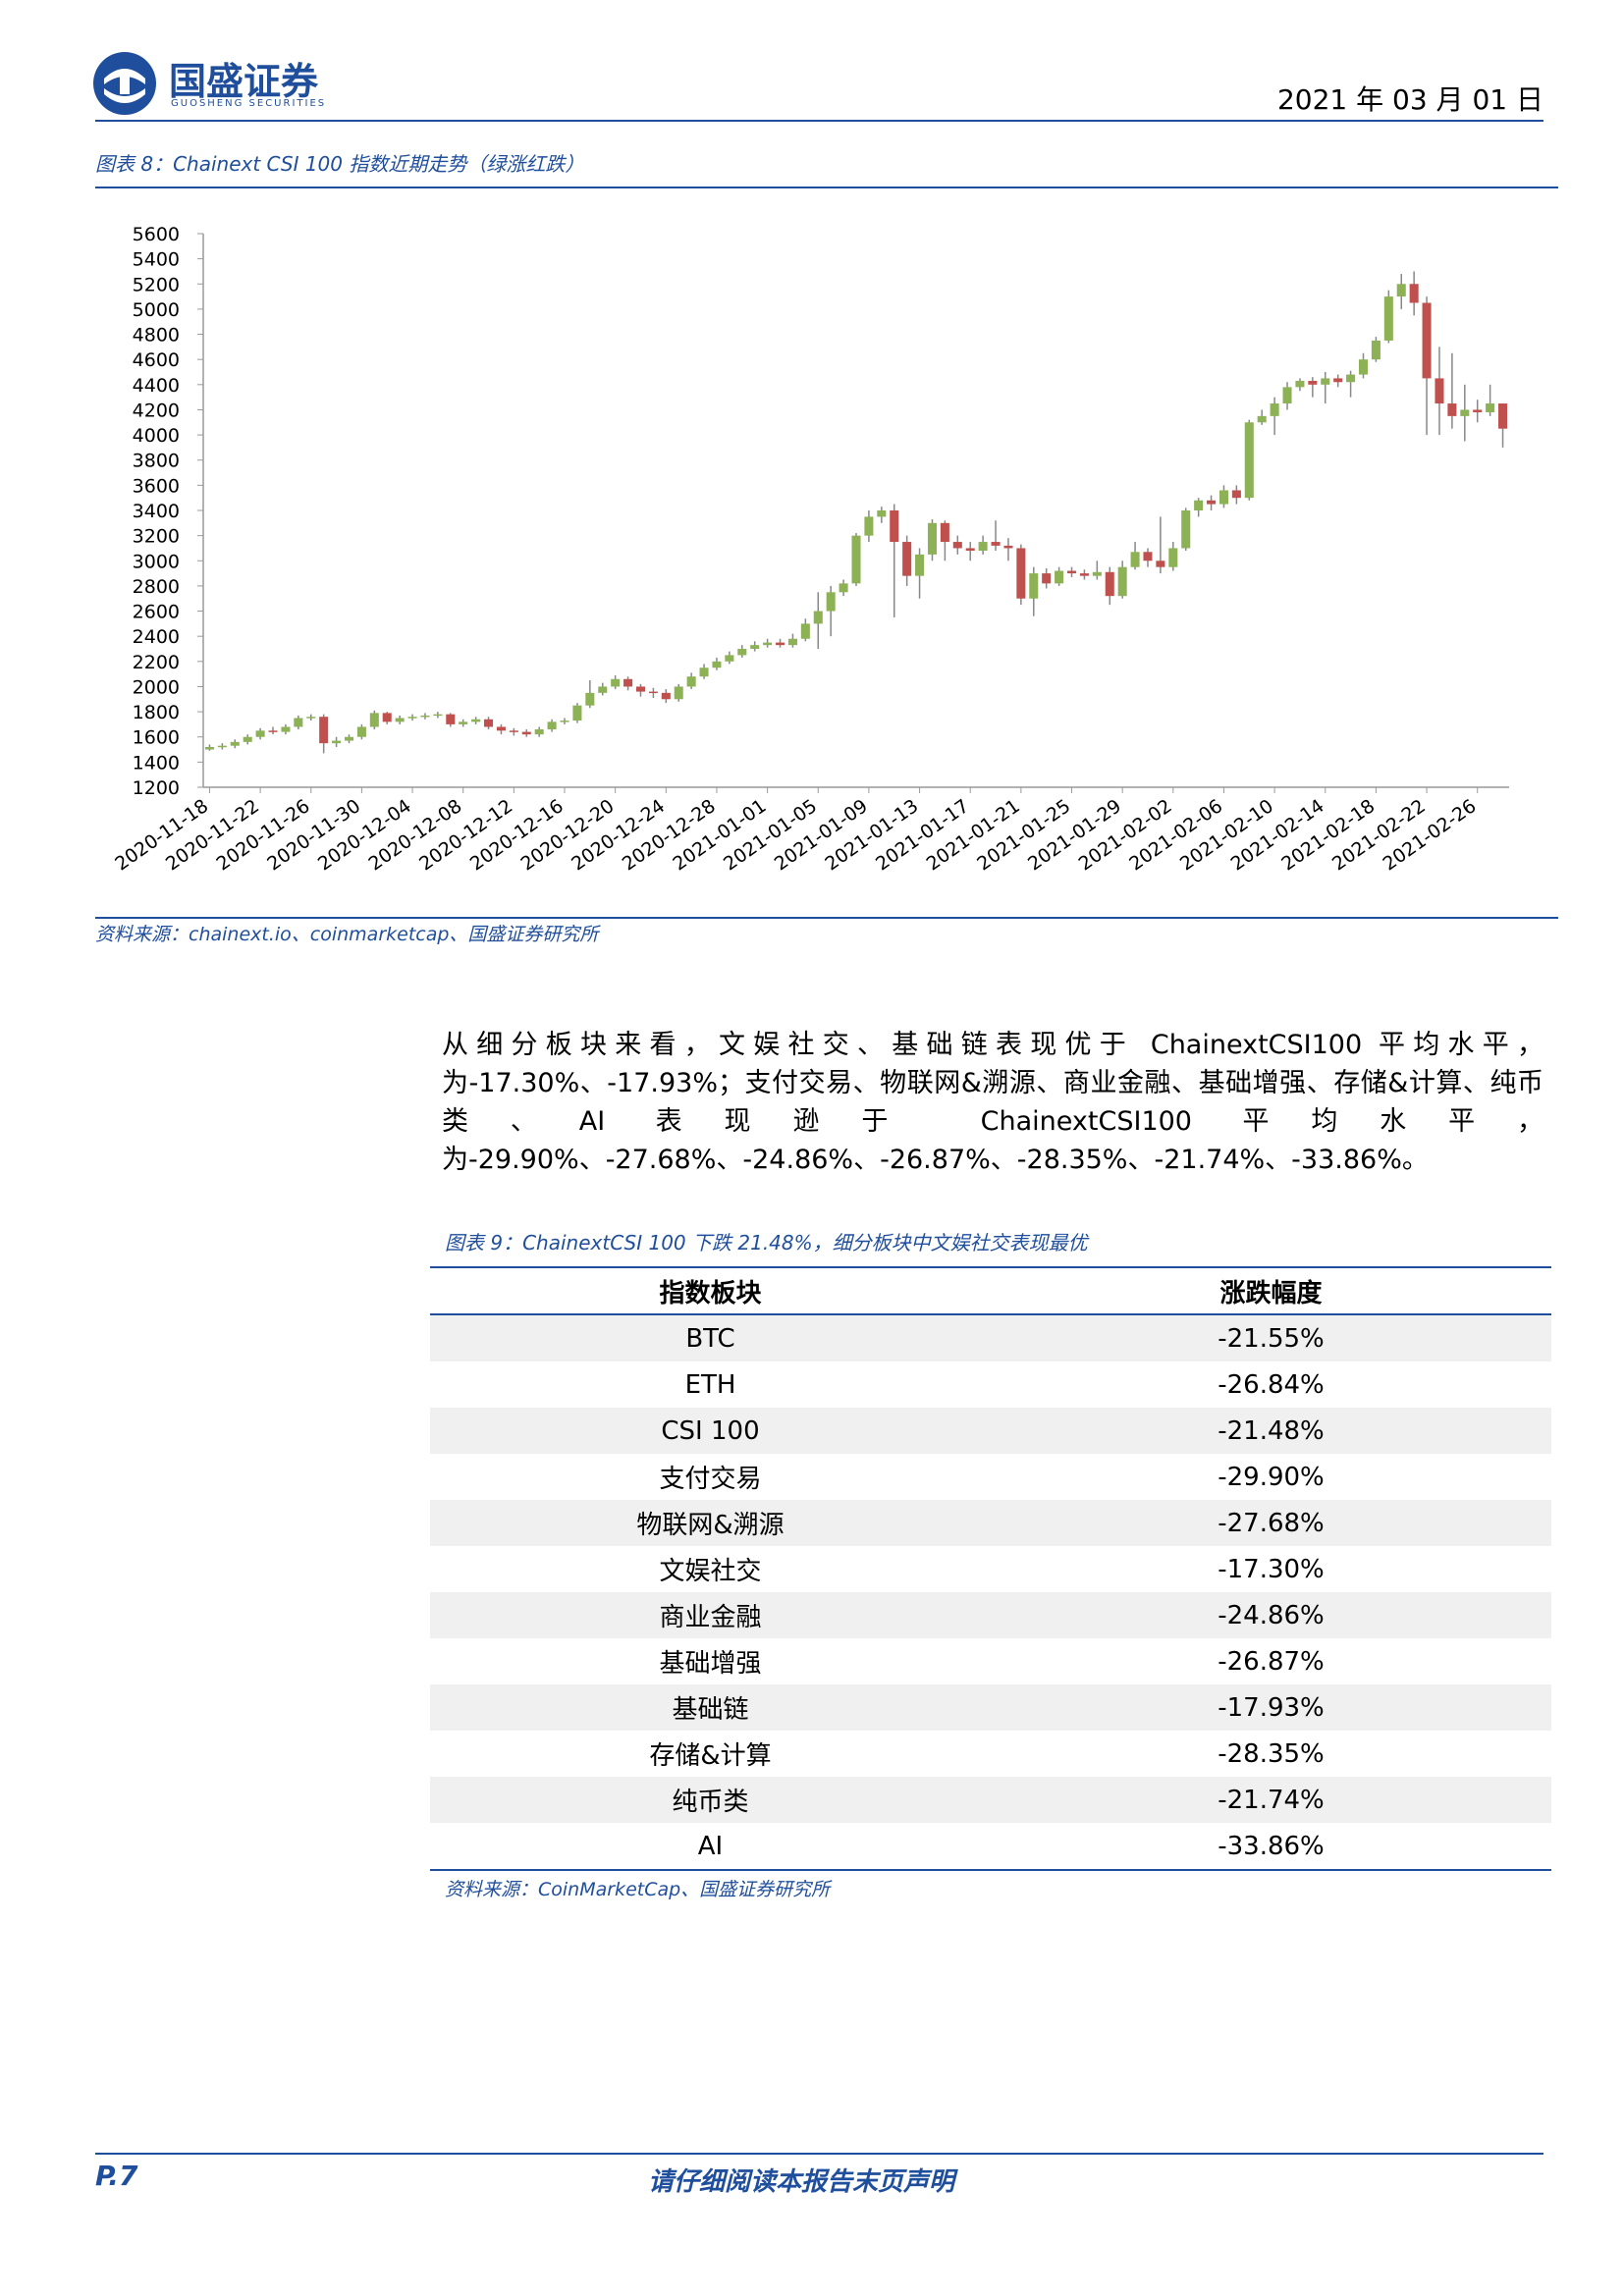  Describe the element at coordinates (116, 2176) in the screenshot. I see `page-number: P.7` at that location.